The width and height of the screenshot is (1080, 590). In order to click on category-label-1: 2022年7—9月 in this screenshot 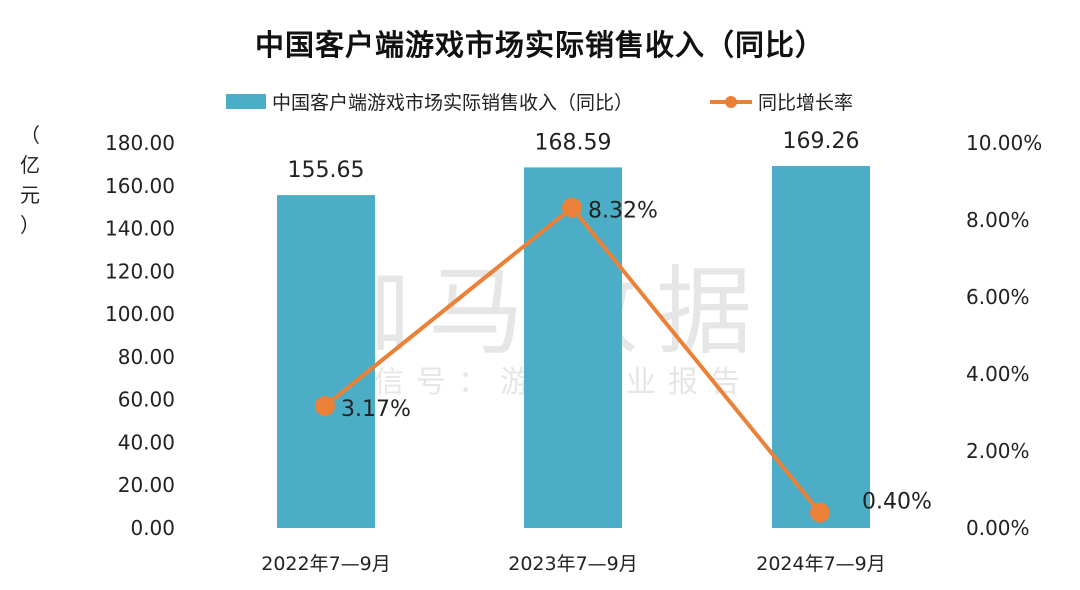, I will do `click(326, 564)`.